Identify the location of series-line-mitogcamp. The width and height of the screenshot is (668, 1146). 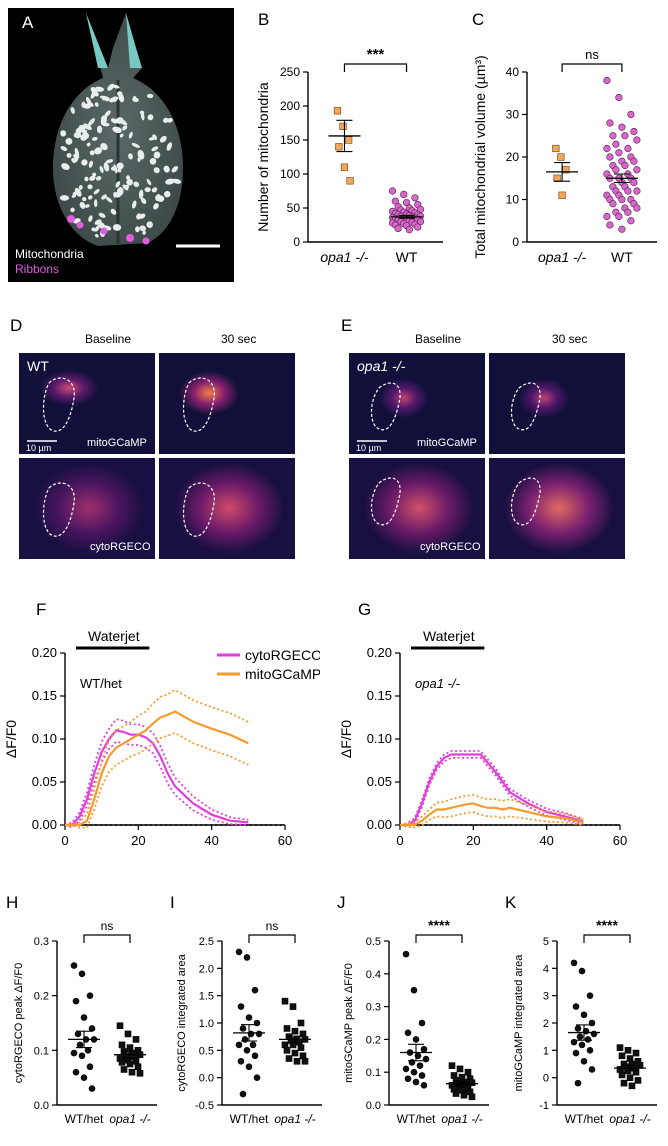
(492, 814).